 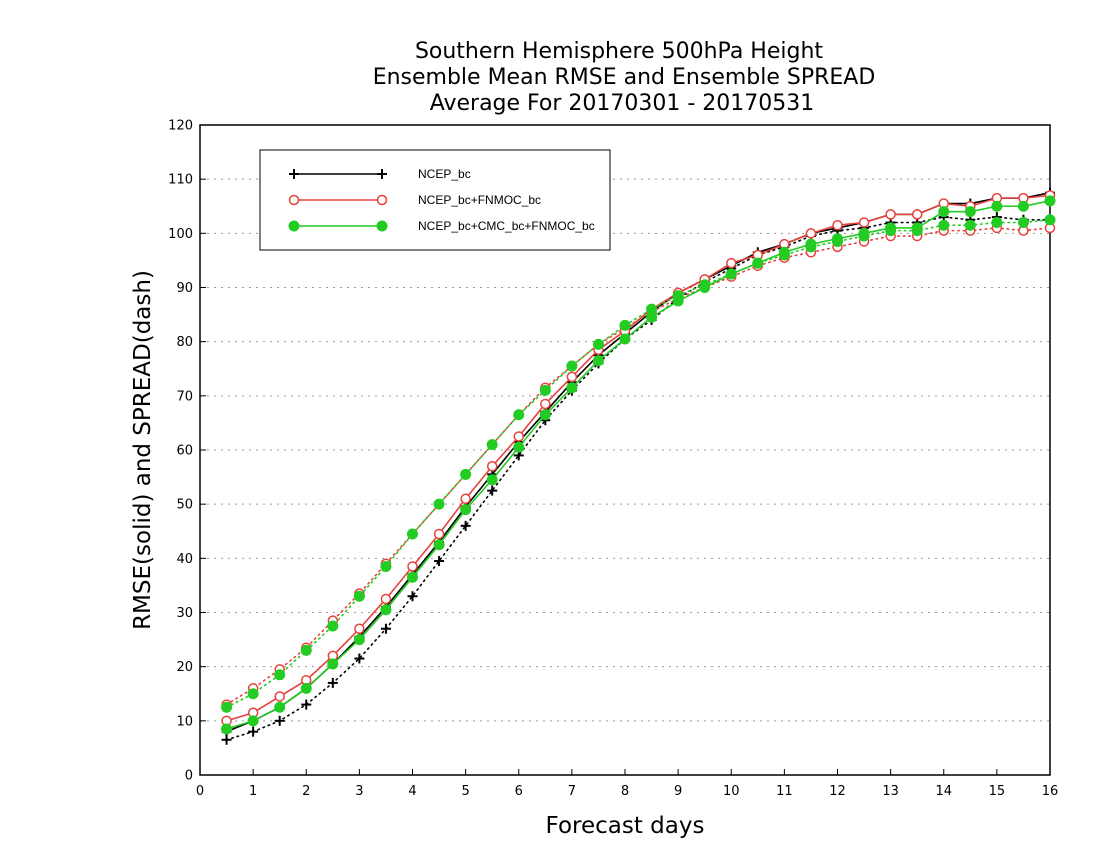 I want to click on x-tick-label-12: 12, so click(x=837, y=791).